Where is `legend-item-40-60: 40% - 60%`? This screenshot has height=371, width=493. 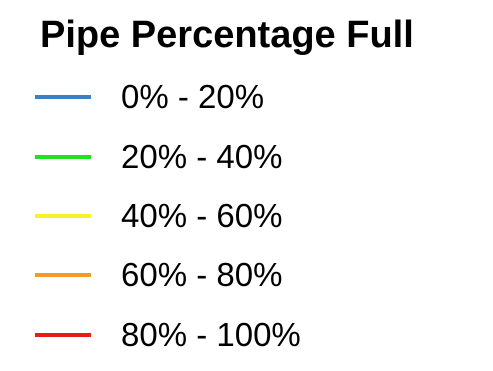
legend-item-40-60: 40% - 60% is located at coordinates (246, 216).